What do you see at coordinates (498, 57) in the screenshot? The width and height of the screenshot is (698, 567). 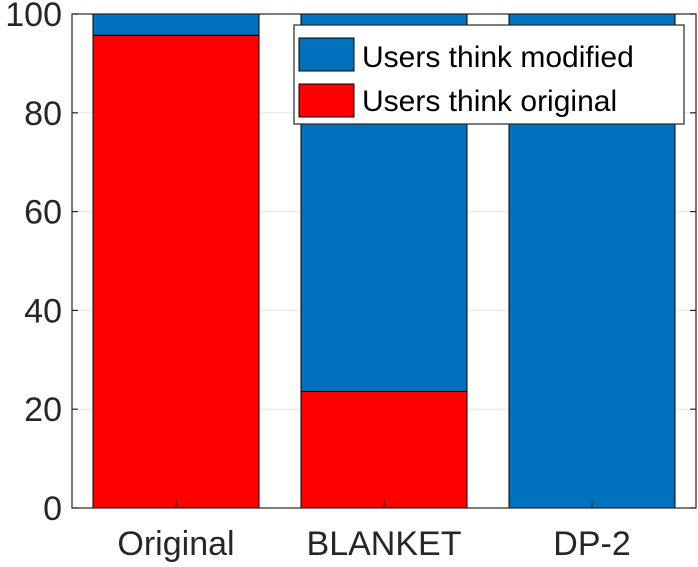 I see `legend-label-users-think-modified: Users think modified` at bounding box center [498, 57].